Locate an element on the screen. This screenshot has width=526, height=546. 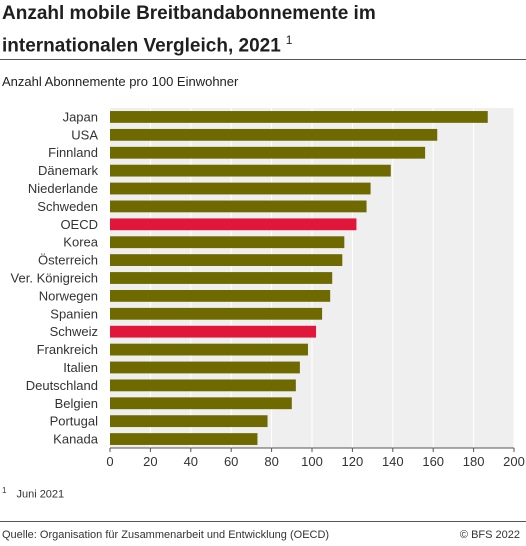
bar-portugal is located at coordinates (189, 421).